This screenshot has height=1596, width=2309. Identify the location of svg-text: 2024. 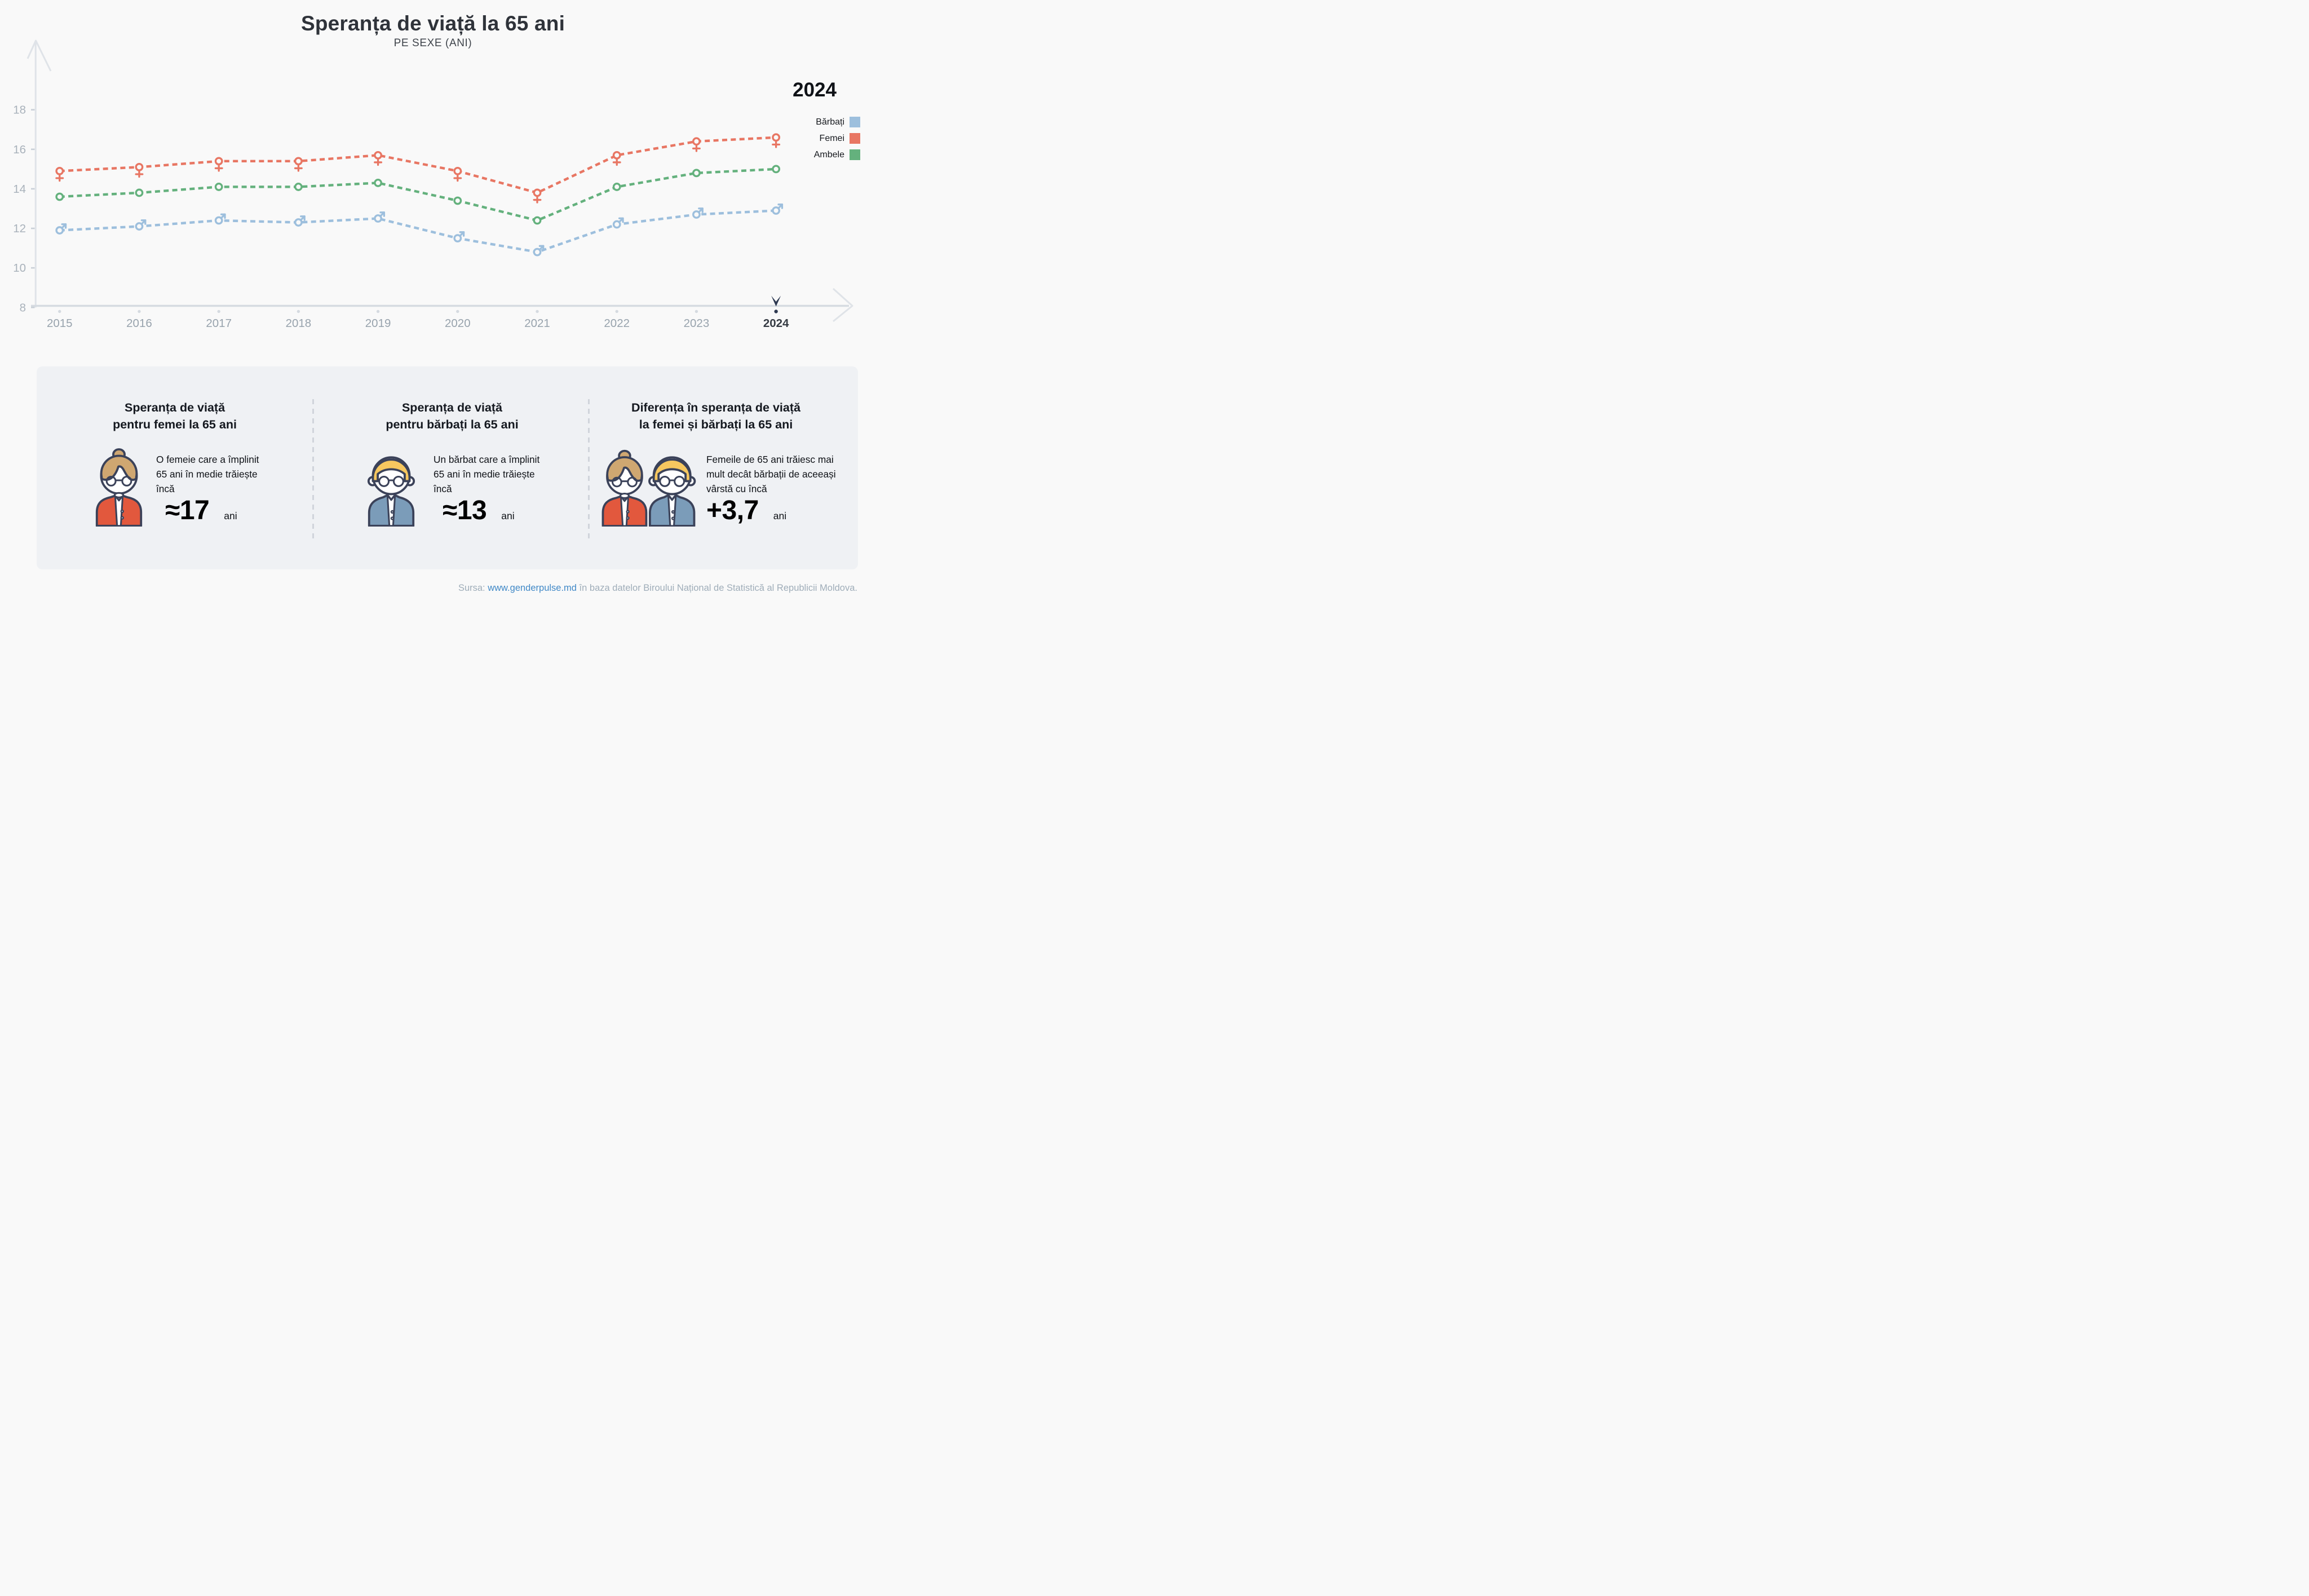
(776, 323).